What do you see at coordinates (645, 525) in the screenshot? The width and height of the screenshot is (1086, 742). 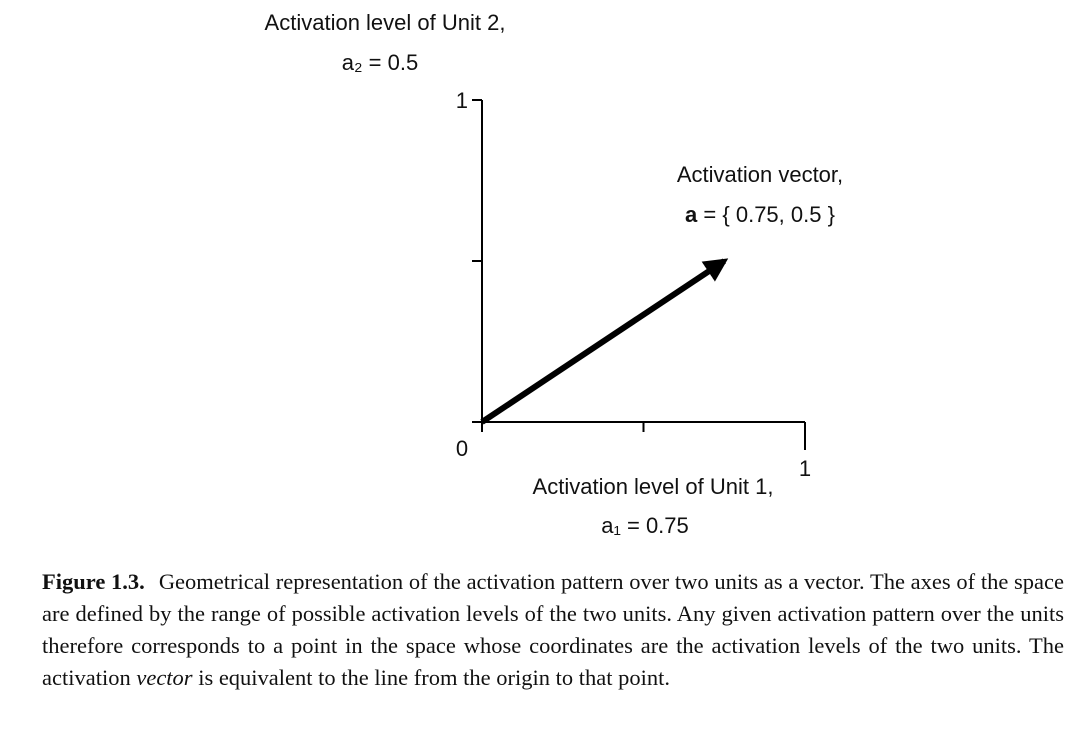 I see `x-axis-label: a₁ = 0.75` at bounding box center [645, 525].